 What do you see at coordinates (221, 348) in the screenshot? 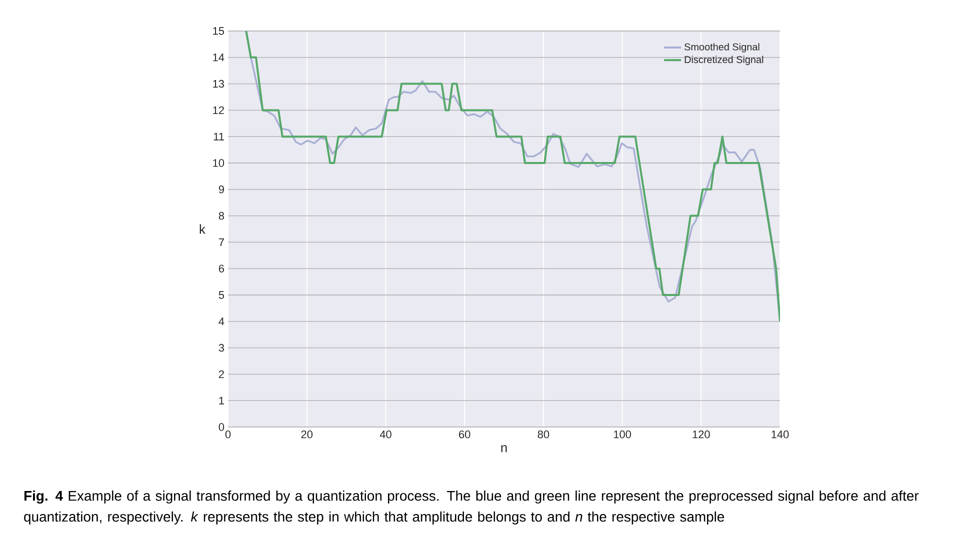
I see `y-tick-label: 3` at bounding box center [221, 348].